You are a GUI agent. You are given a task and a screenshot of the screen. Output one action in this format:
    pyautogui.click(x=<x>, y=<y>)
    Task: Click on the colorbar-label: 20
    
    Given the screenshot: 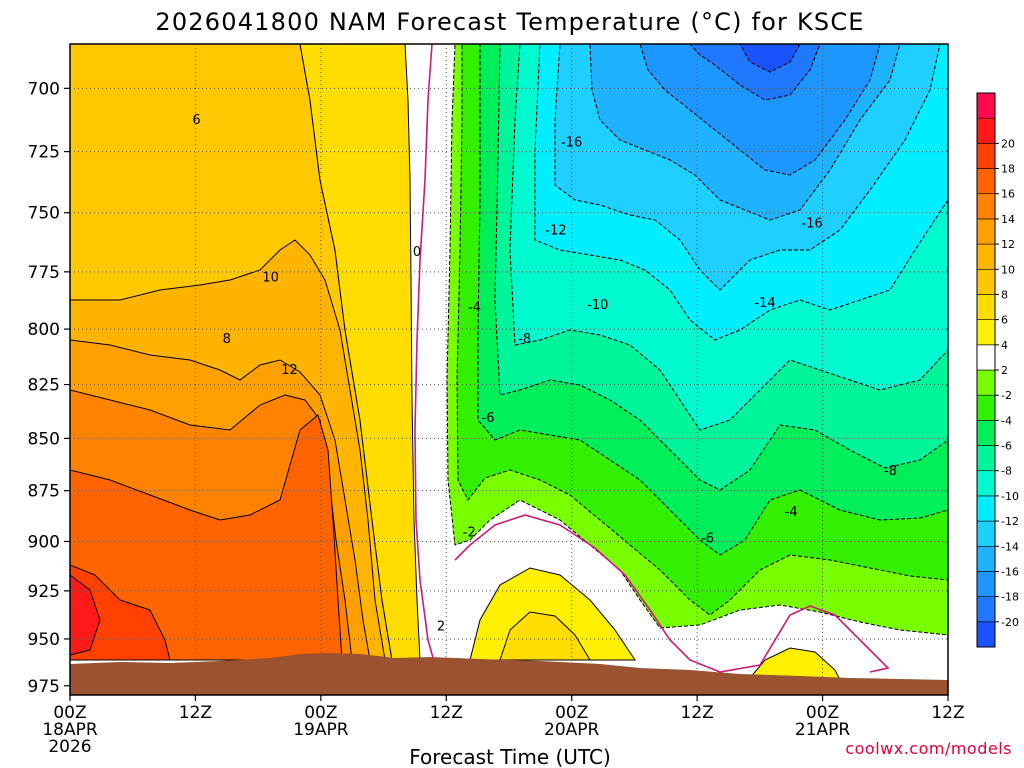 What is the action you would take?
    pyautogui.click(x=1008, y=143)
    